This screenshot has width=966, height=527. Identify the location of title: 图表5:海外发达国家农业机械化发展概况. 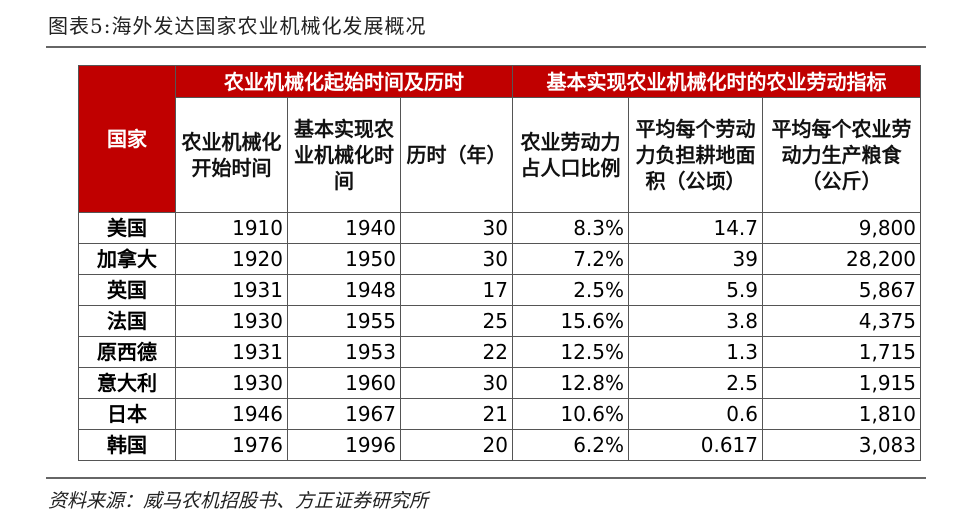
(237, 26).